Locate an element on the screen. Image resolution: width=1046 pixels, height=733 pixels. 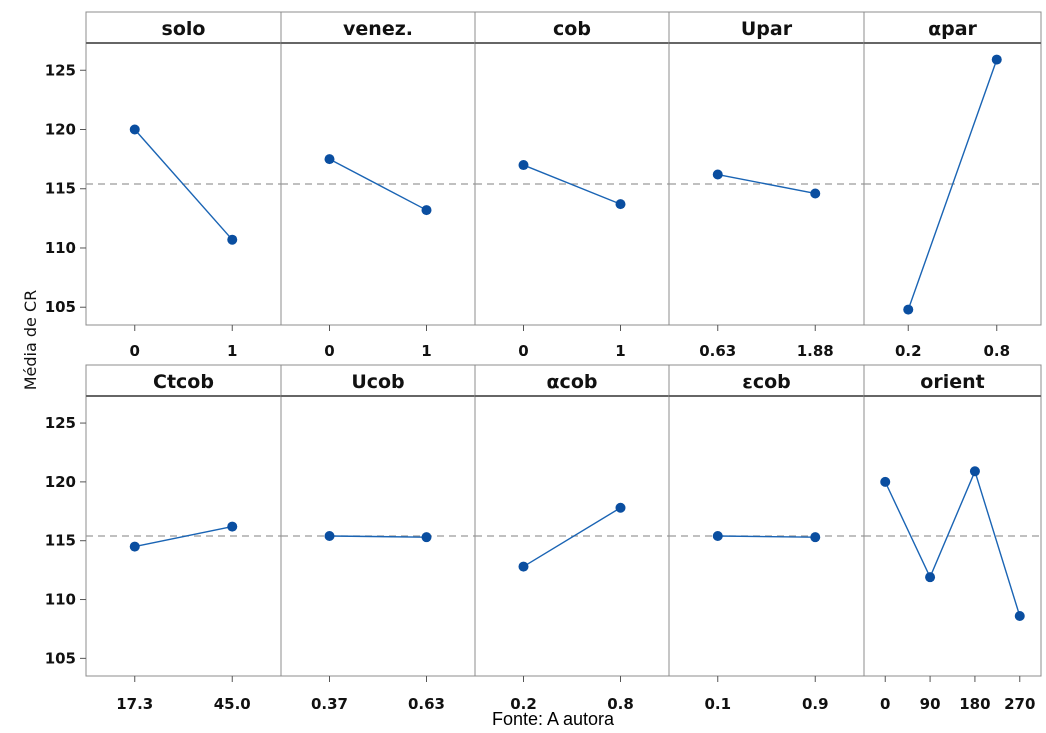
x-tick-label: 17.3 is located at coordinates (134, 704).